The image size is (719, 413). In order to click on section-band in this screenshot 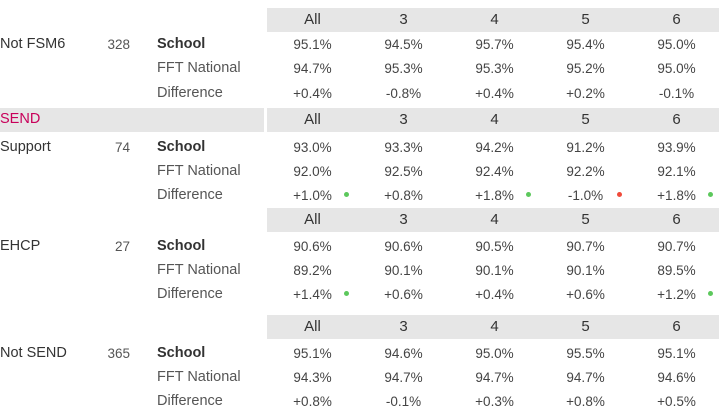, I will do `click(132, 120)`.